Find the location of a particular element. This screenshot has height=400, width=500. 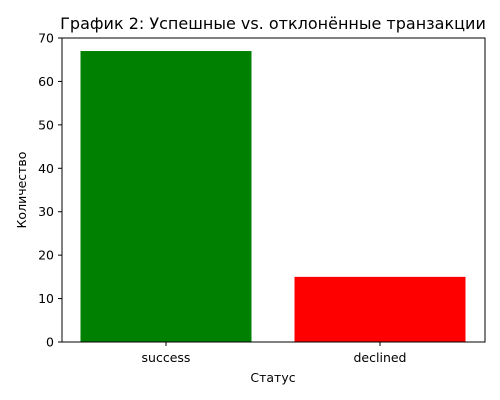

x-tick-label: success is located at coordinates (166, 357).